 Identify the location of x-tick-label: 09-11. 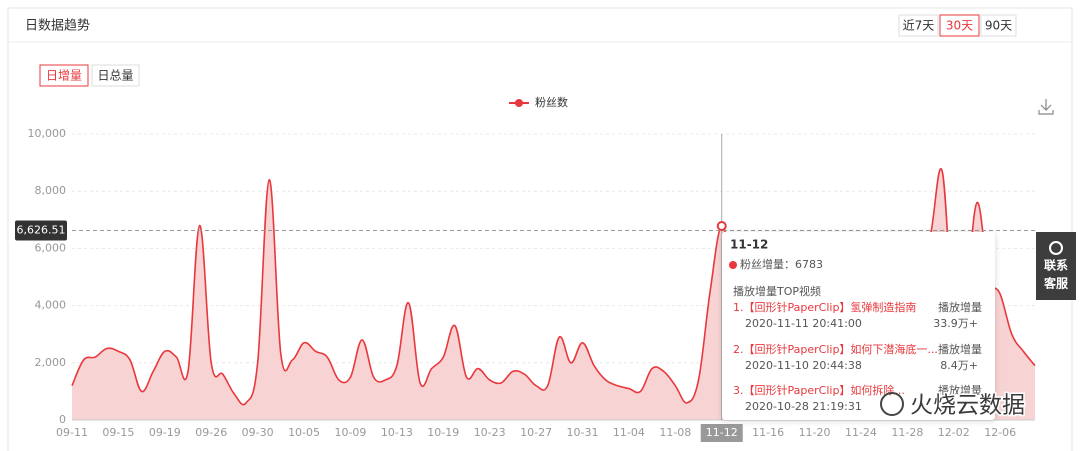
(72, 432).